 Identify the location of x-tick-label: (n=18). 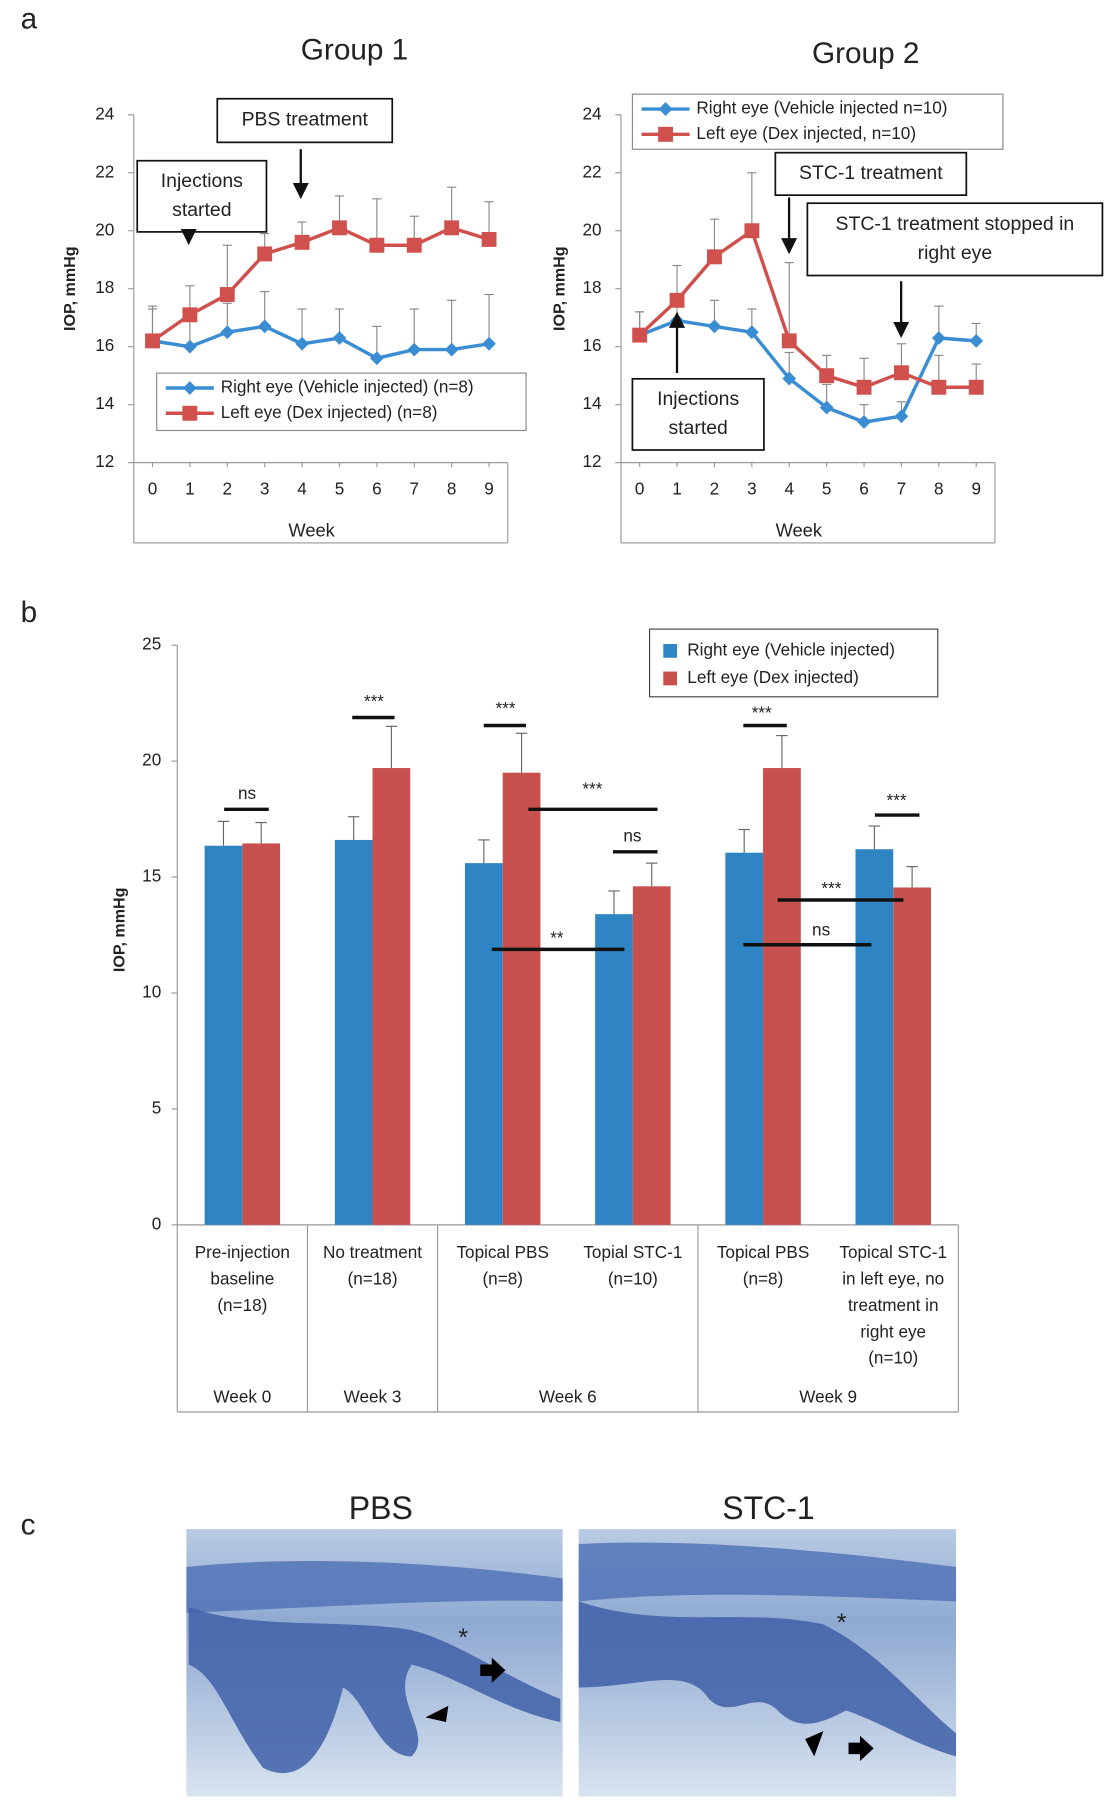
(242, 1305).